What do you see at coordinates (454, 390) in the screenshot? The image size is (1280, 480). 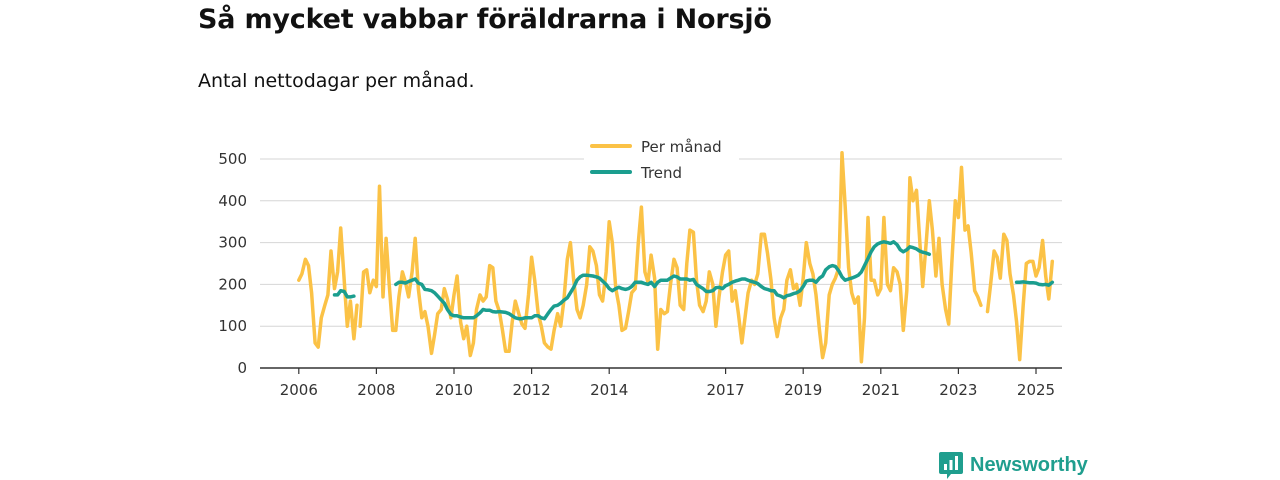 I see `x-tick-label-2010: 2010` at bounding box center [454, 390].